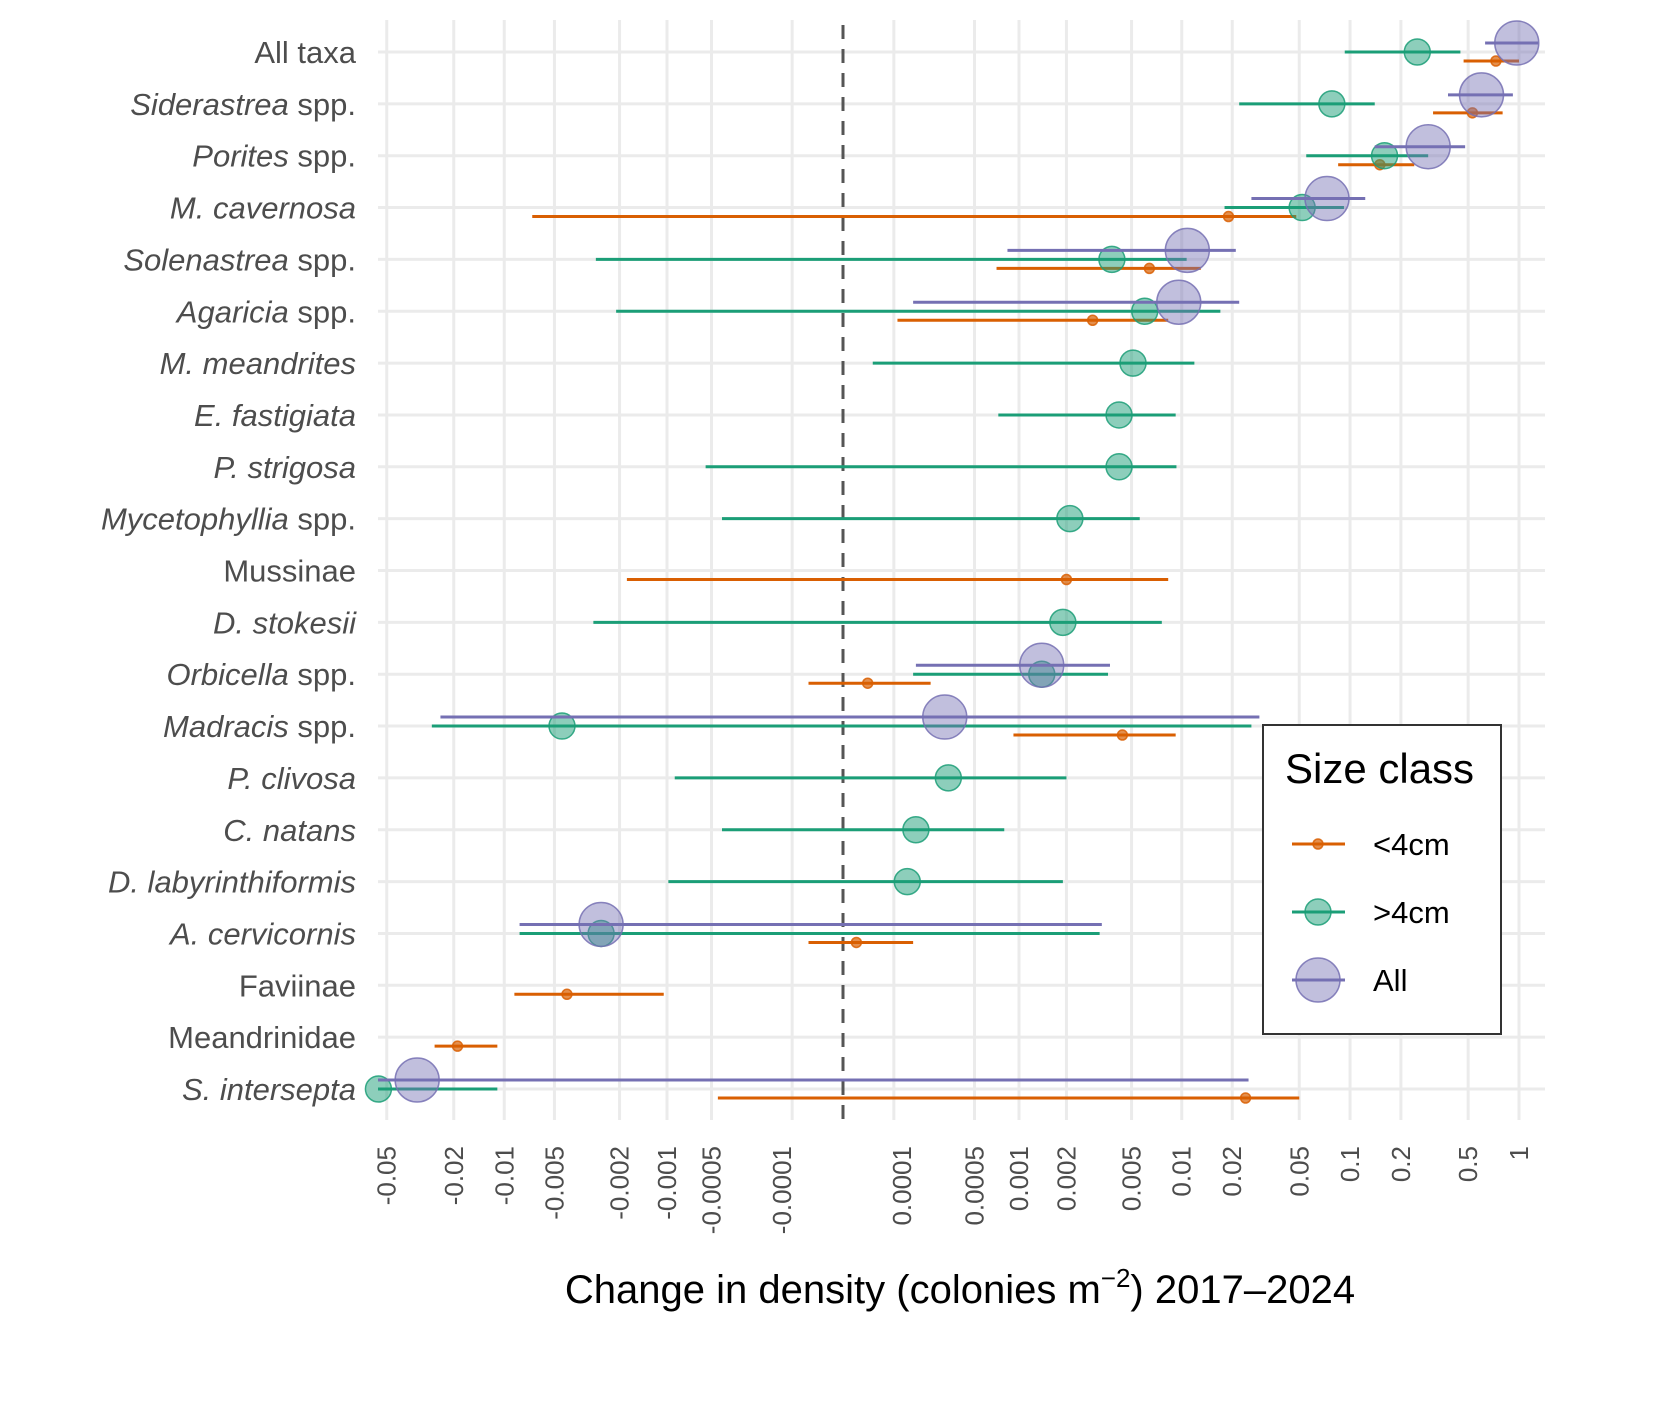 The width and height of the screenshot is (1653, 1417). Describe the element at coordinates (1179, 302) in the screenshot. I see `point-all-agaricia-spp` at that location.